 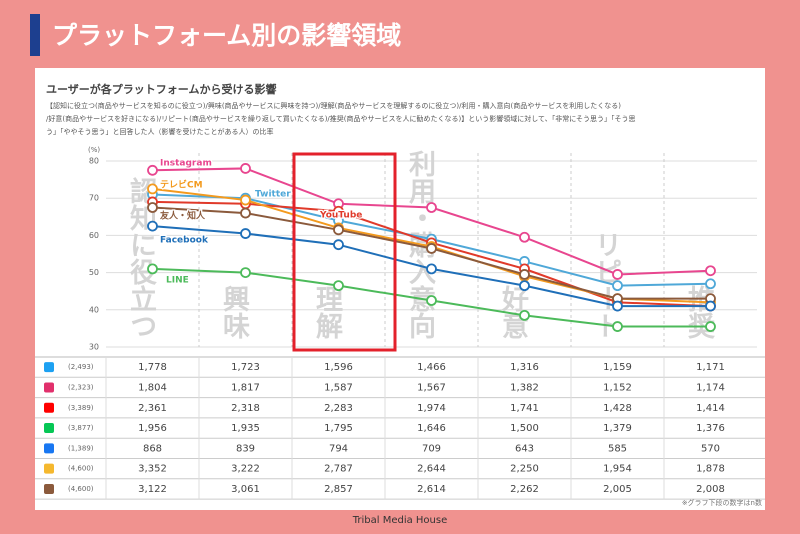 I want to click on row-n: (4,600), so click(x=81, y=469).